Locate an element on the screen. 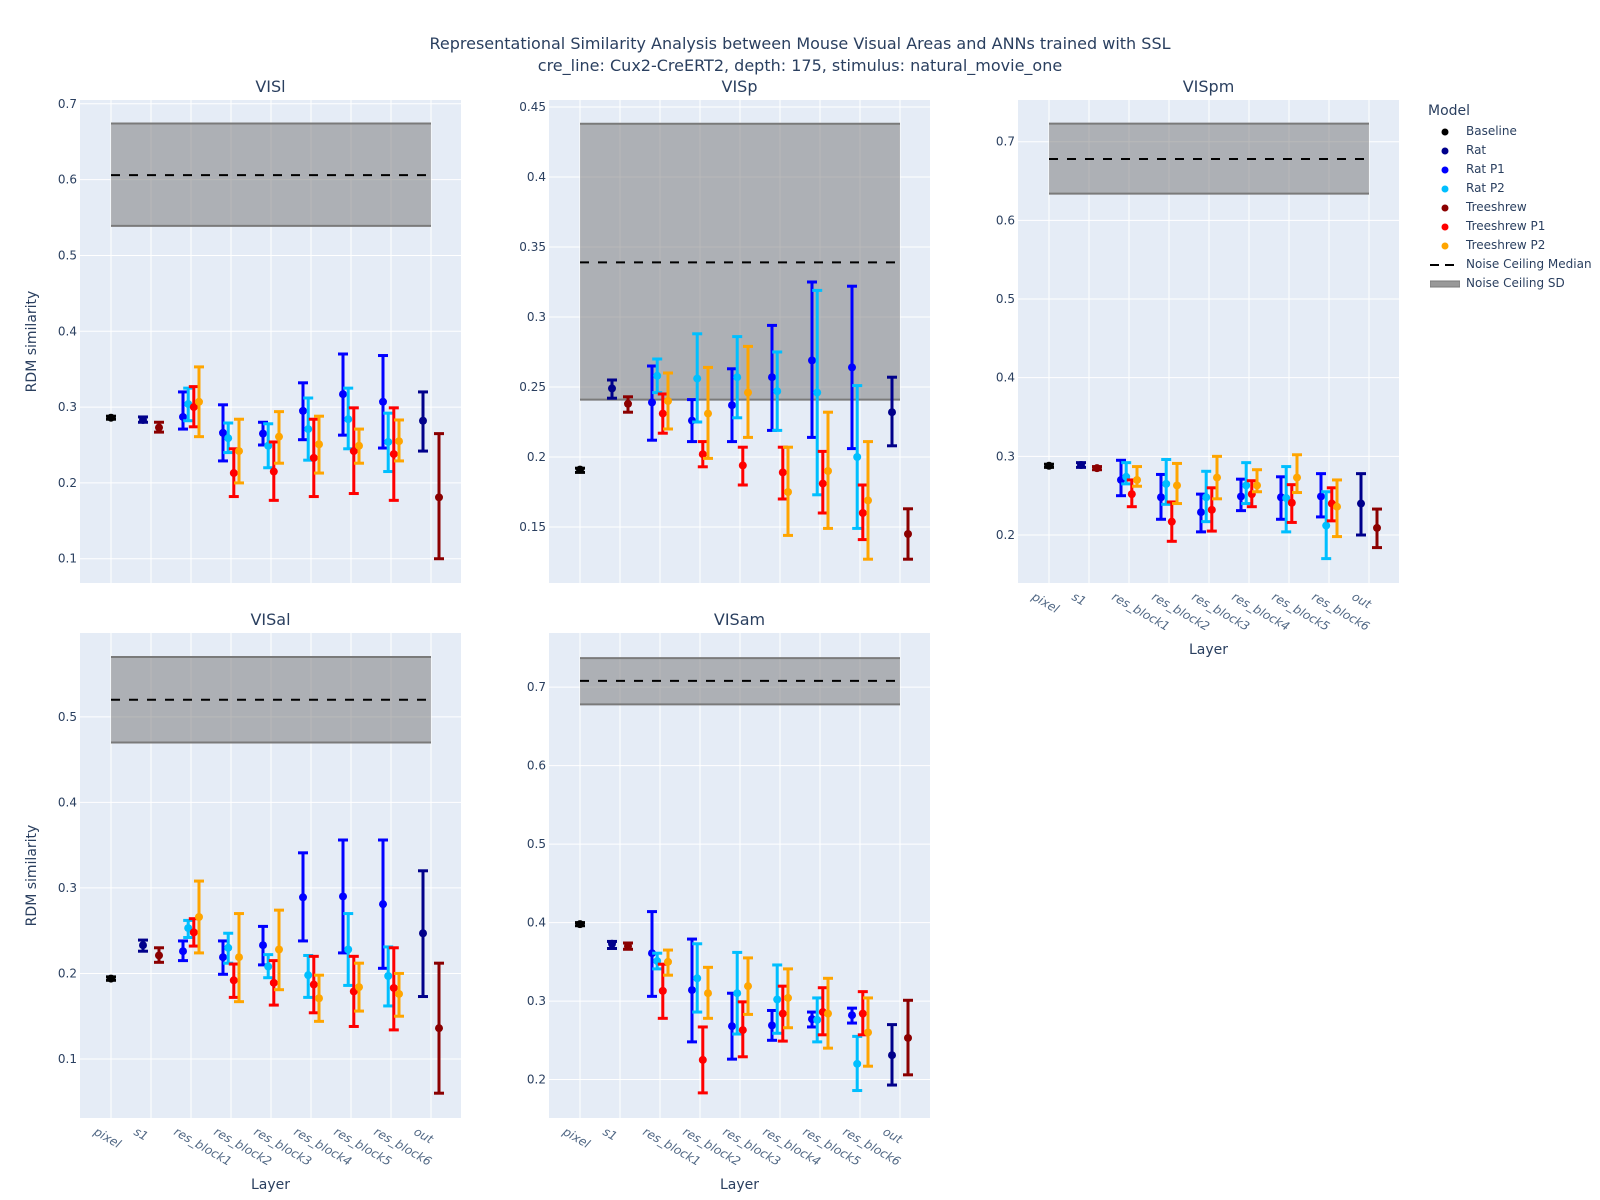  legend-item-noise-ceiling-median: Noise Ceiling Median is located at coordinates (1510, 264).